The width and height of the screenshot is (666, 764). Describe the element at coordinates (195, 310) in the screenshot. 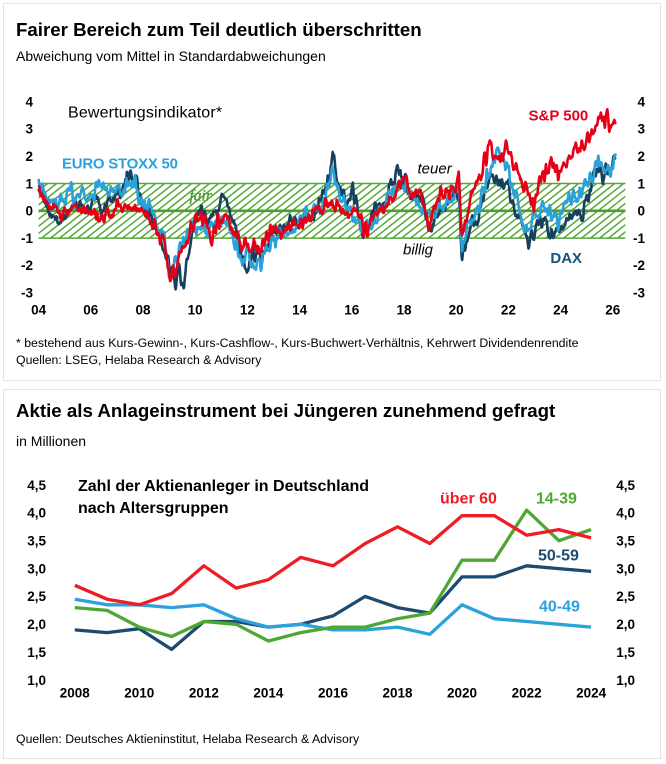

I see `svg-text: 10` at that location.